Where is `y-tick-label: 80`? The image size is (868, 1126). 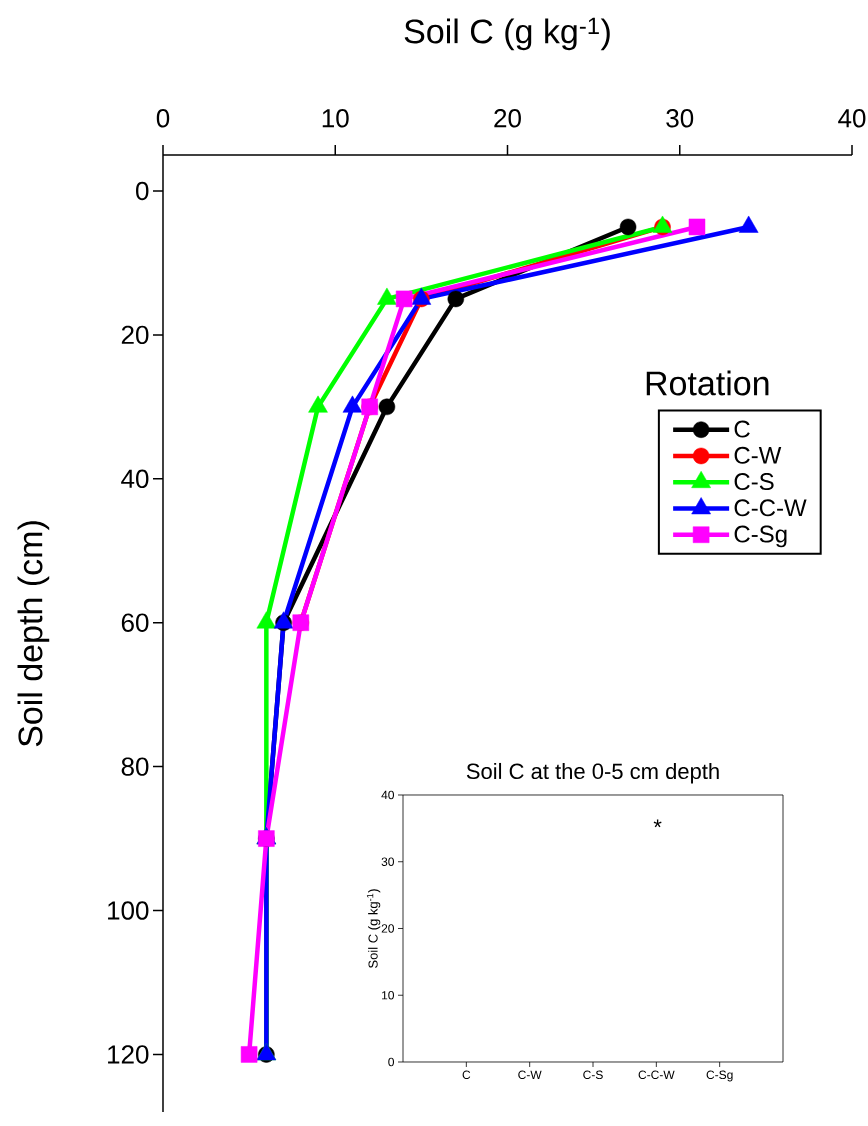 y-tick-label: 80 is located at coordinates (135, 766).